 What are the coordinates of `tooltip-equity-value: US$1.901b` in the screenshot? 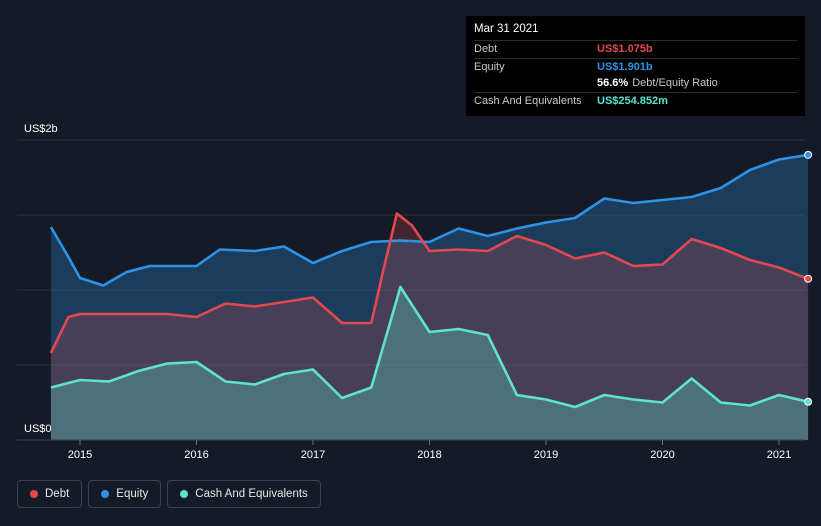 It's located at (625, 66).